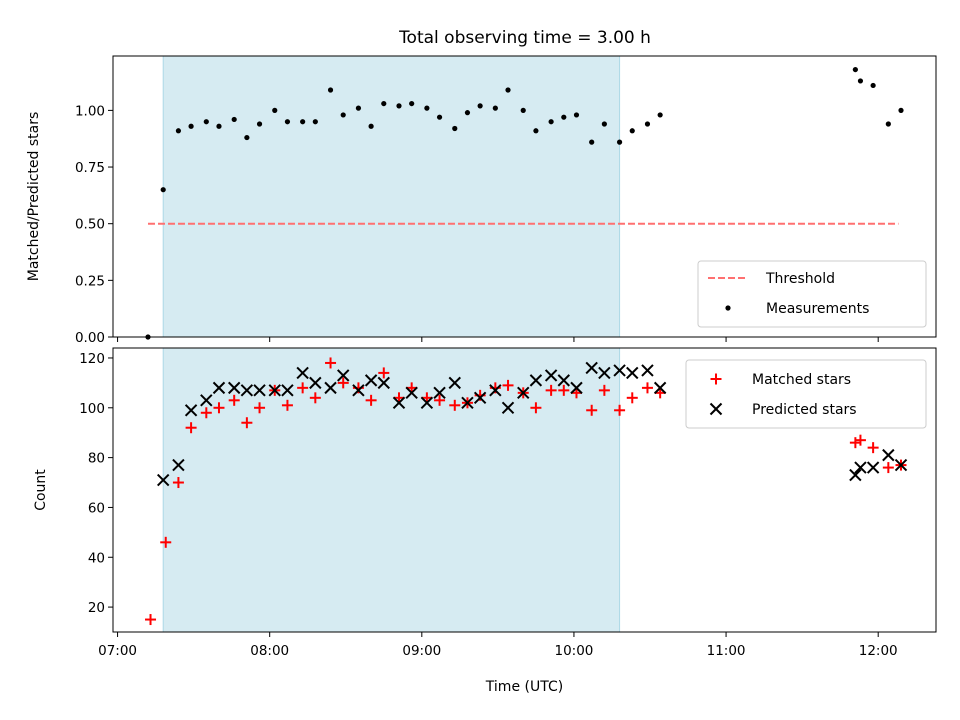 The image size is (960, 720). Describe the element at coordinates (34, 197) in the screenshot. I see `ratio-y-axis-label: Matched/Predicted stars` at that location.